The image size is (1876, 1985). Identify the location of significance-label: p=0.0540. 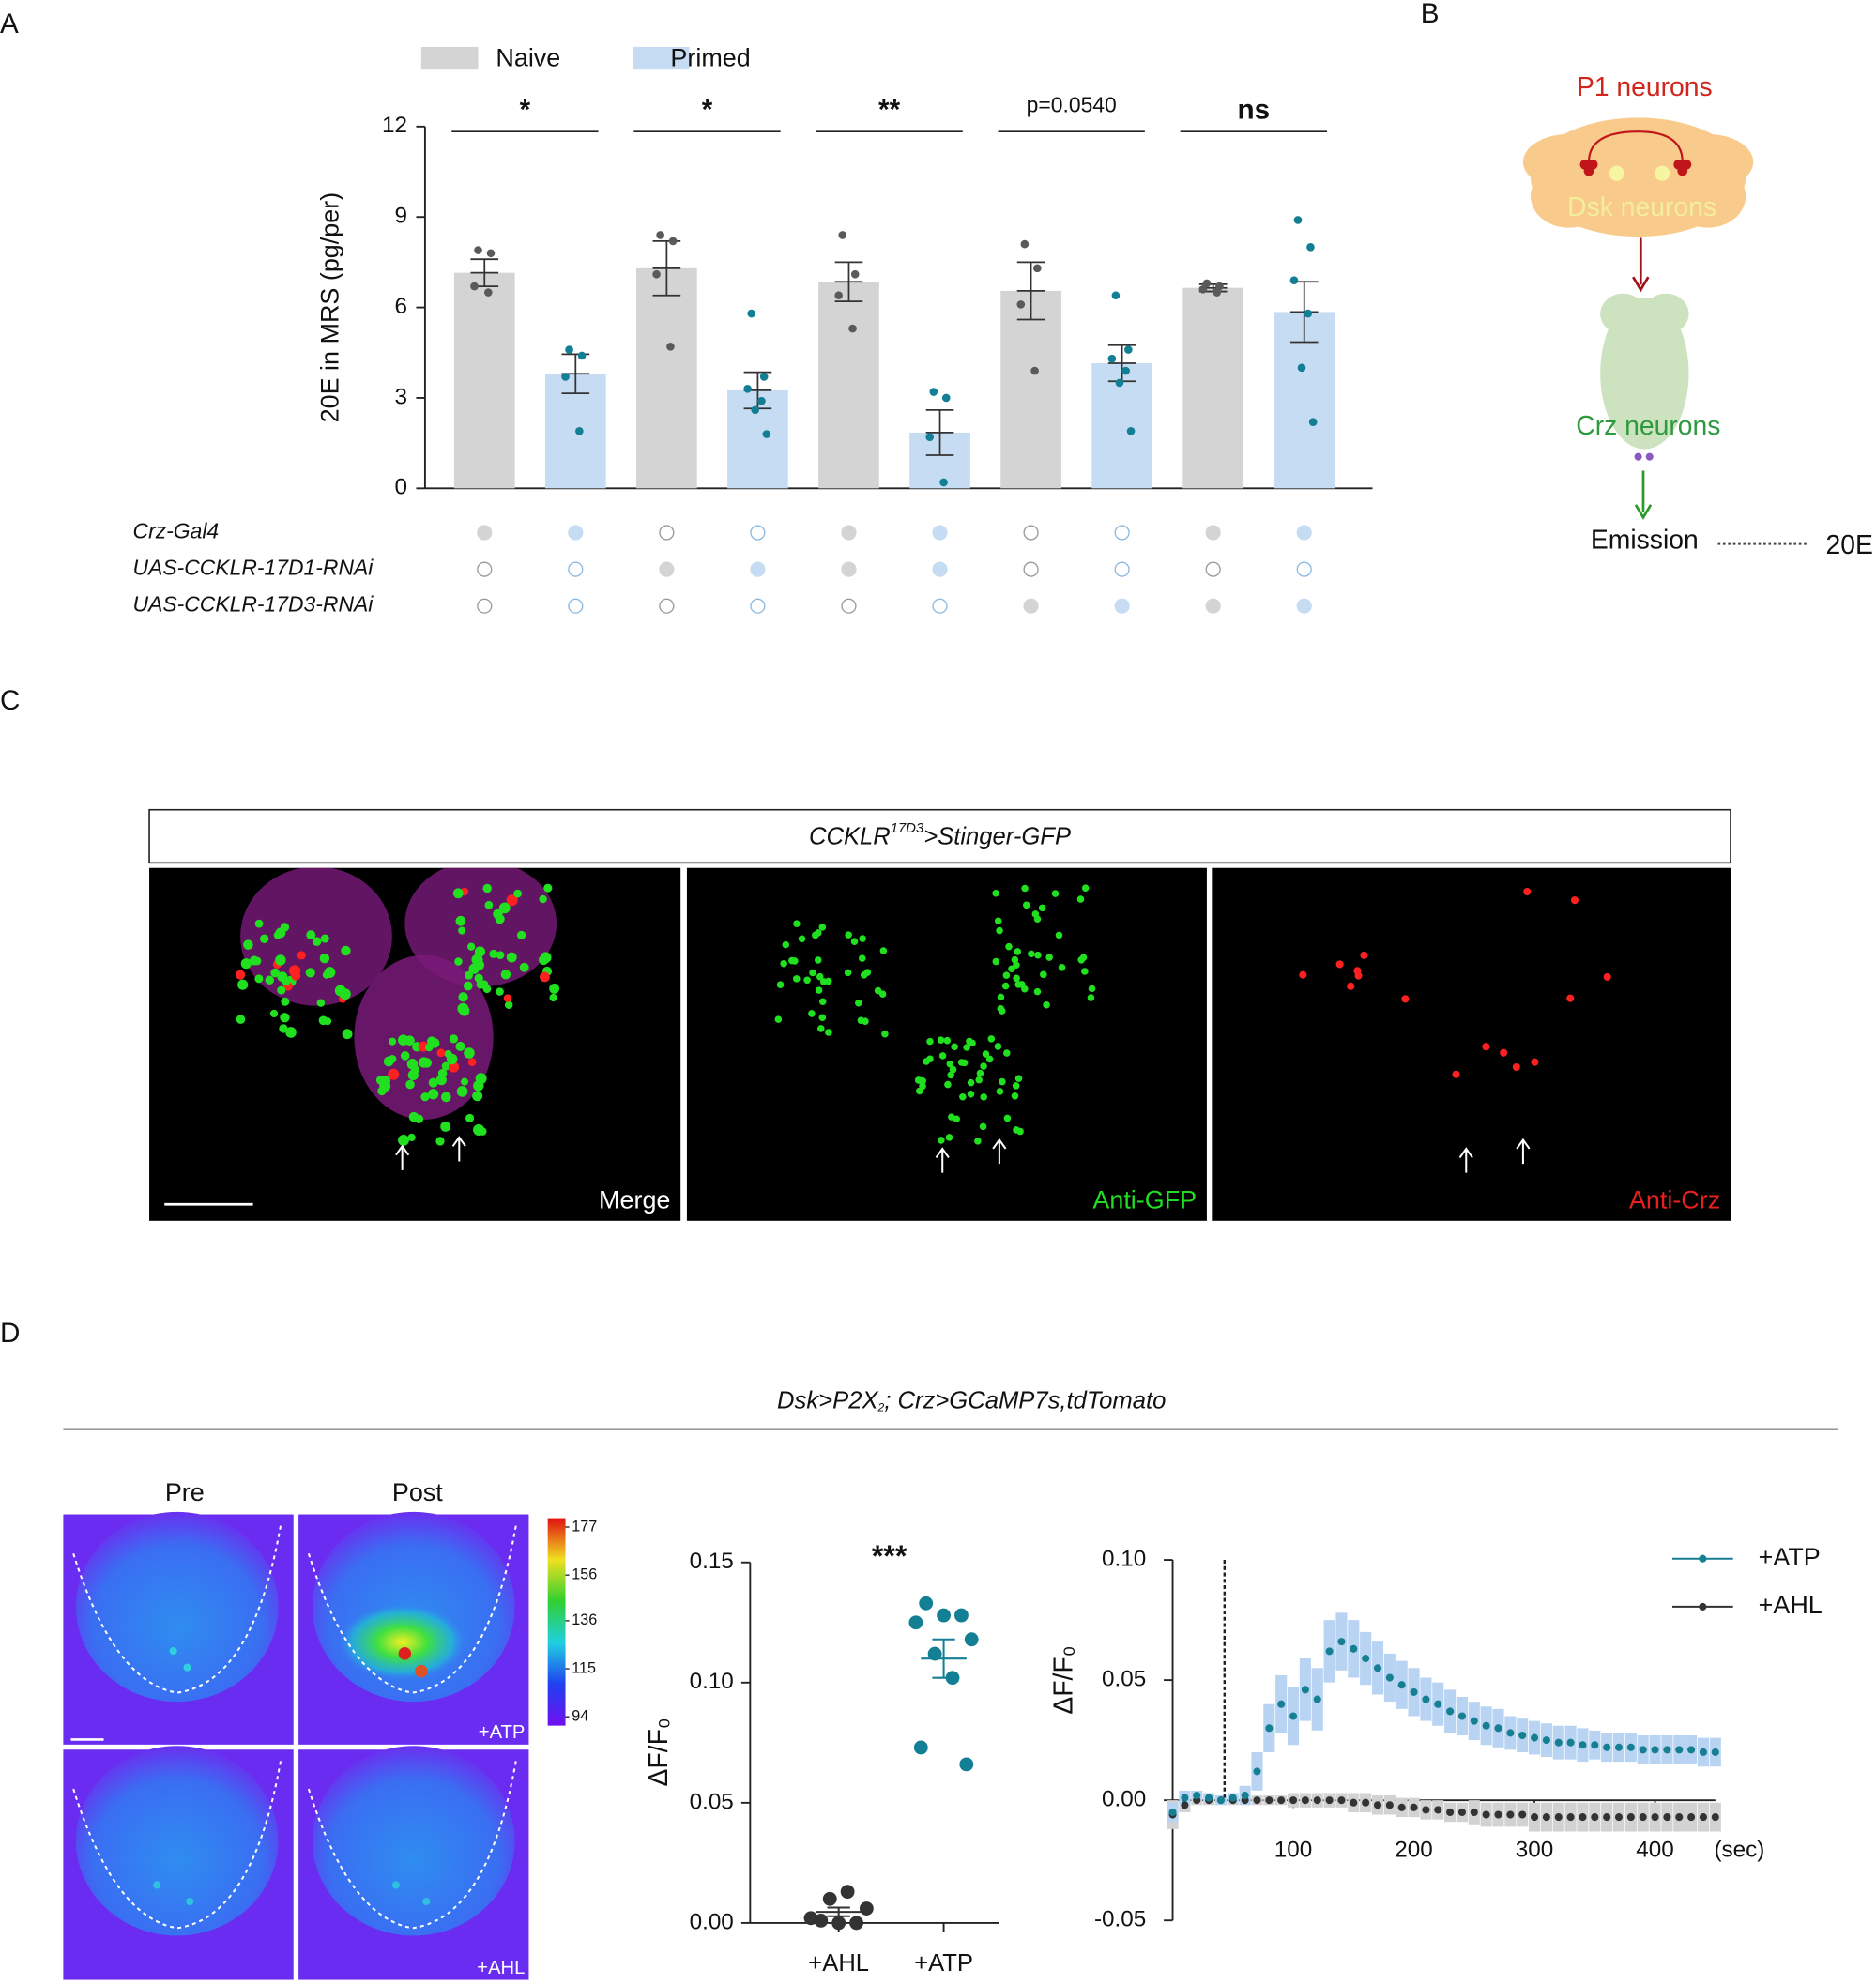
(1072, 104).